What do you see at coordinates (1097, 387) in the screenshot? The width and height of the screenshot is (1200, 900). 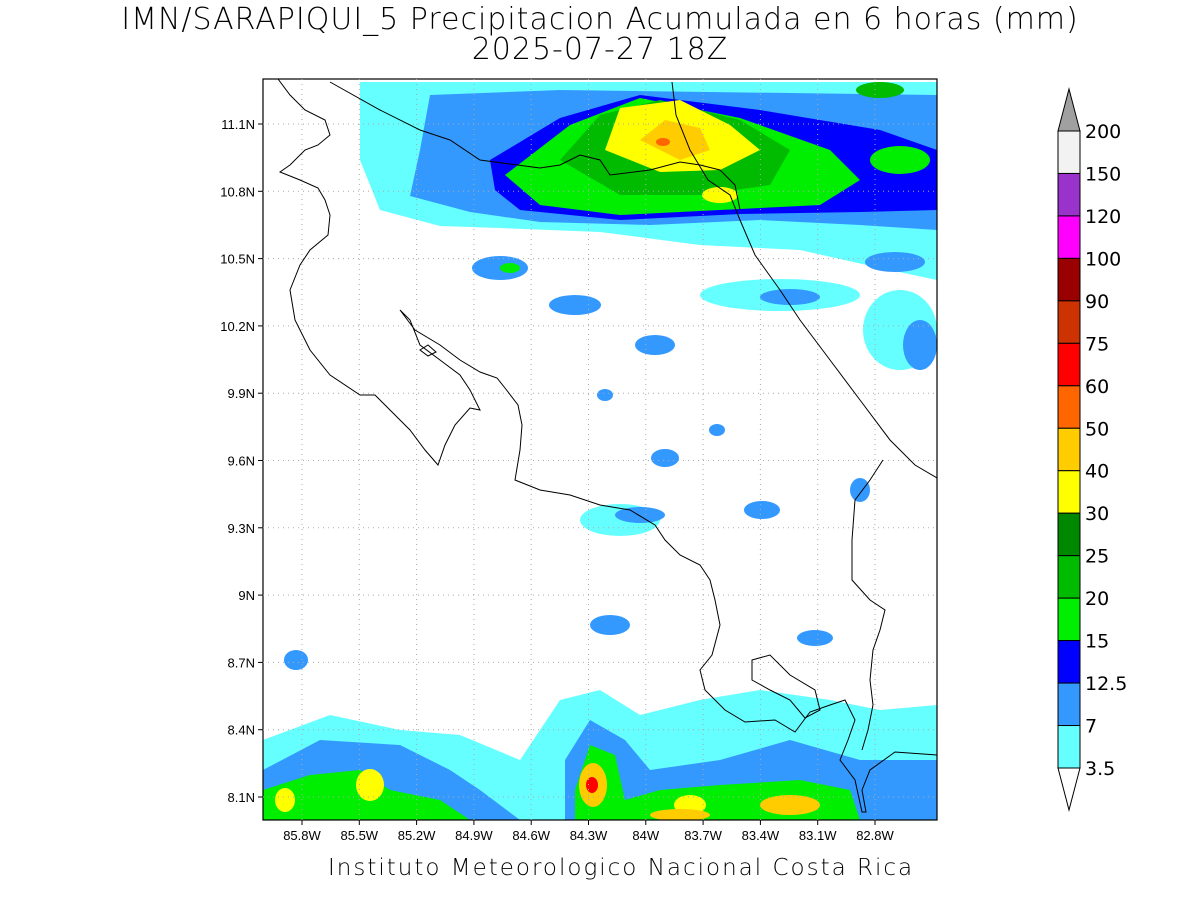 I see `colorbar-label: 60` at bounding box center [1097, 387].